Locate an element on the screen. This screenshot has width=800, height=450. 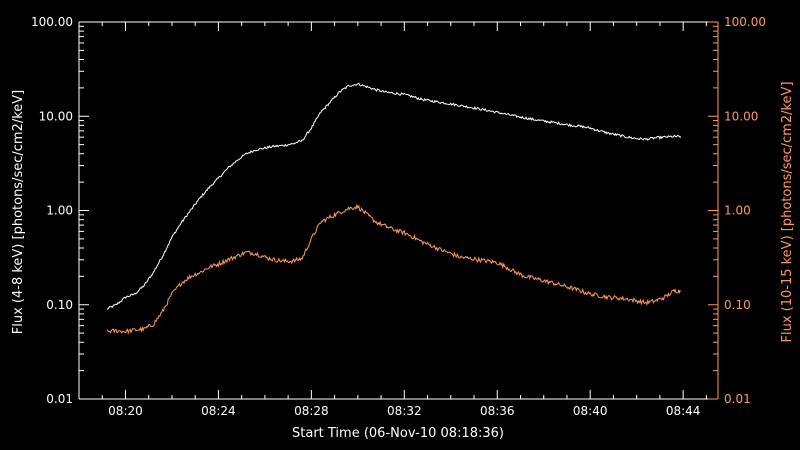
x-tick-label: 08:36 is located at coordinates (497, 411).